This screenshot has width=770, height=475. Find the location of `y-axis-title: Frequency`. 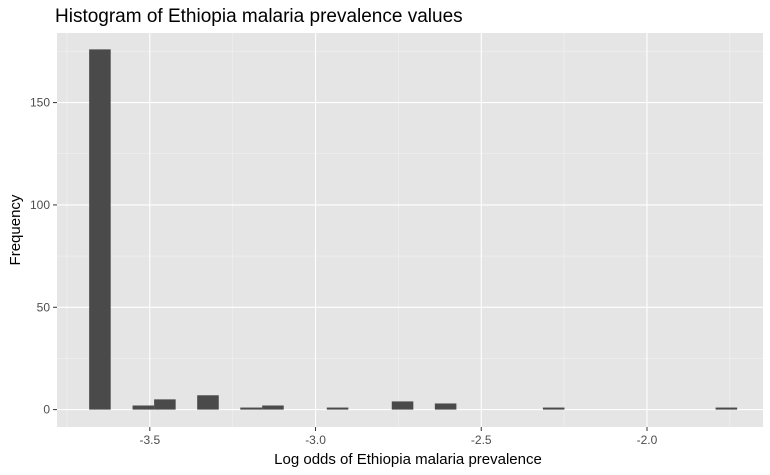

y-axis-title: Frequency is located at coordinates (15, 229).